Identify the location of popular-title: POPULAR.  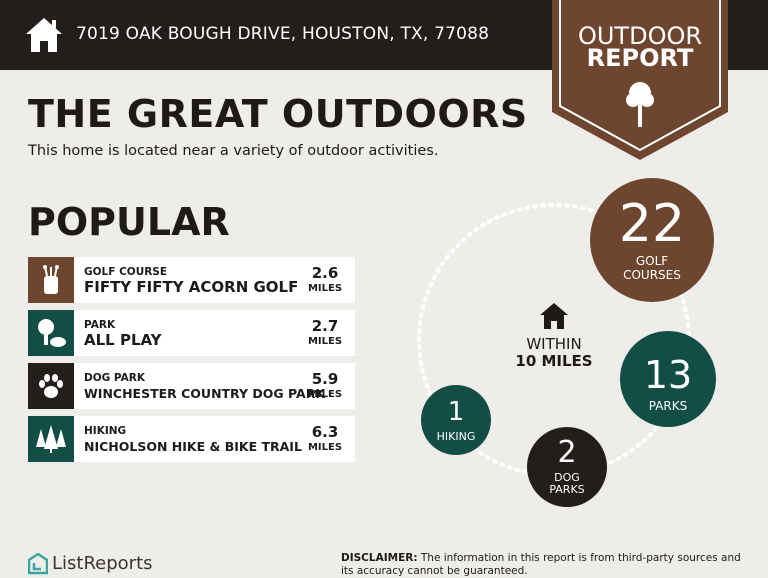
(129, 222).